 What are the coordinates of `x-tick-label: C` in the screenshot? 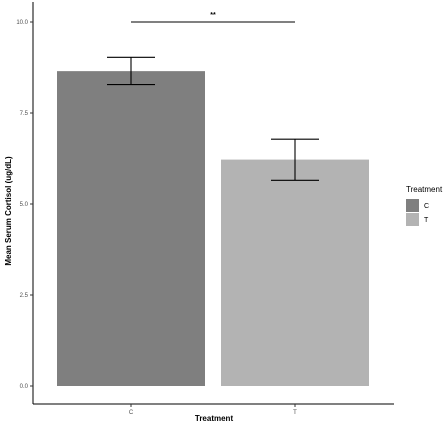 It's located at (131, 413).